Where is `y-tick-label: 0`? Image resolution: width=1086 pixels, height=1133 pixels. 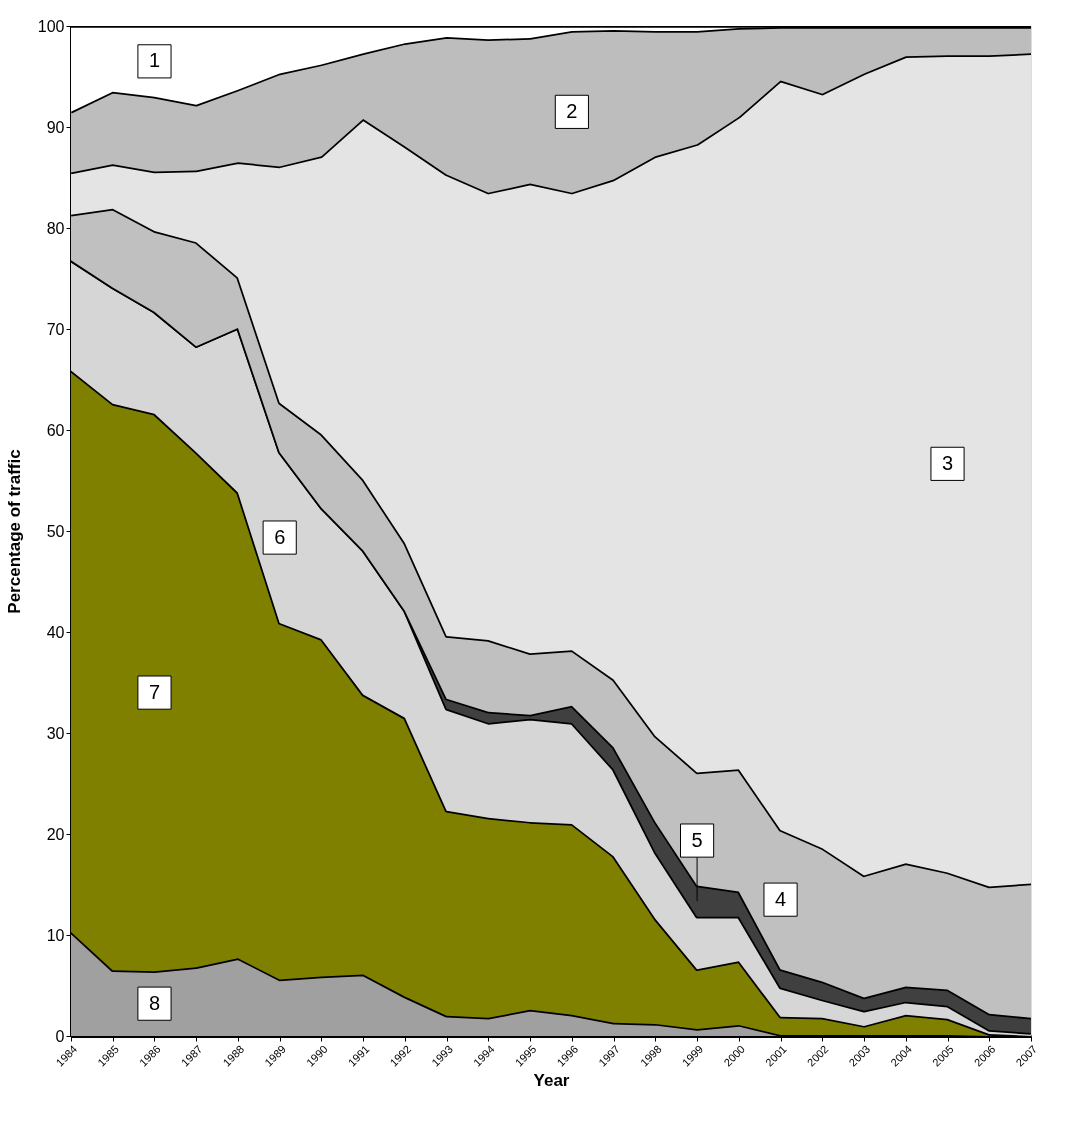
y-tick-label: 0 is located at coordinates (60, 1036).